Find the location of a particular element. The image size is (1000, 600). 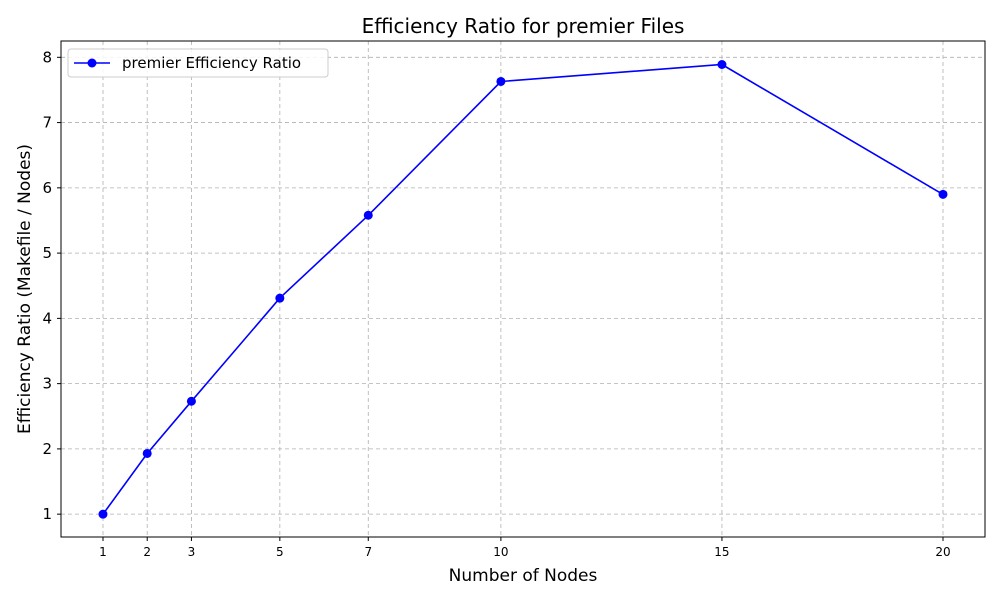

x-tick-label: 2 is located at coordinates (147, 552).